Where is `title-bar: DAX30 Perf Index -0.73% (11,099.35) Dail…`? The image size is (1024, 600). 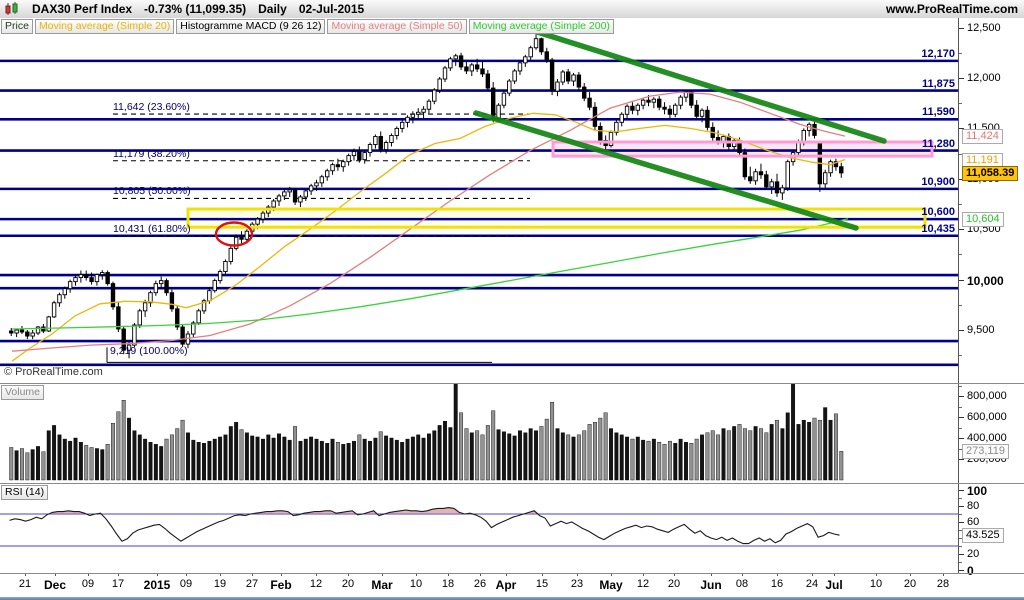
title-bar: DAX30 Perf Index -0.73% (11,099.35) Dail… is located at coordinates (512, 9).